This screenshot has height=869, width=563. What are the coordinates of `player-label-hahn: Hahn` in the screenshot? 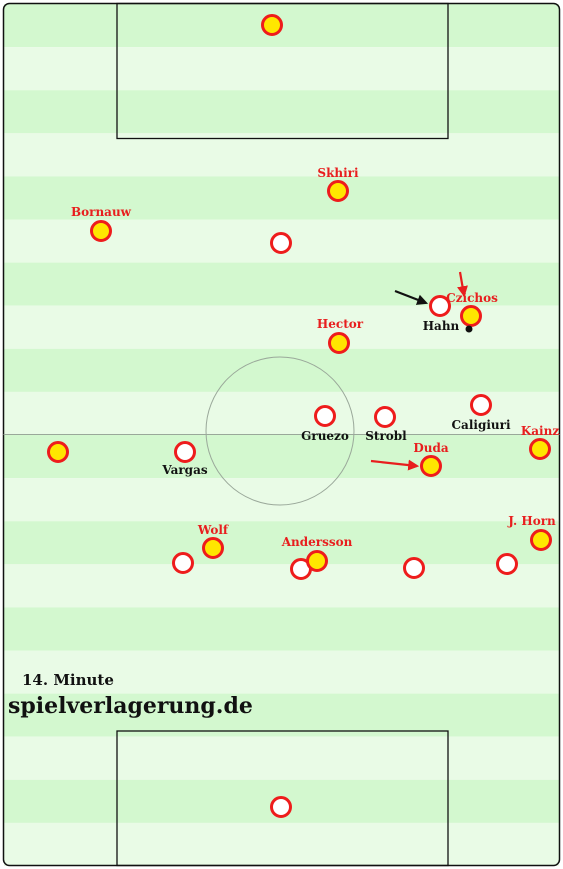 It's located at (441, 326).